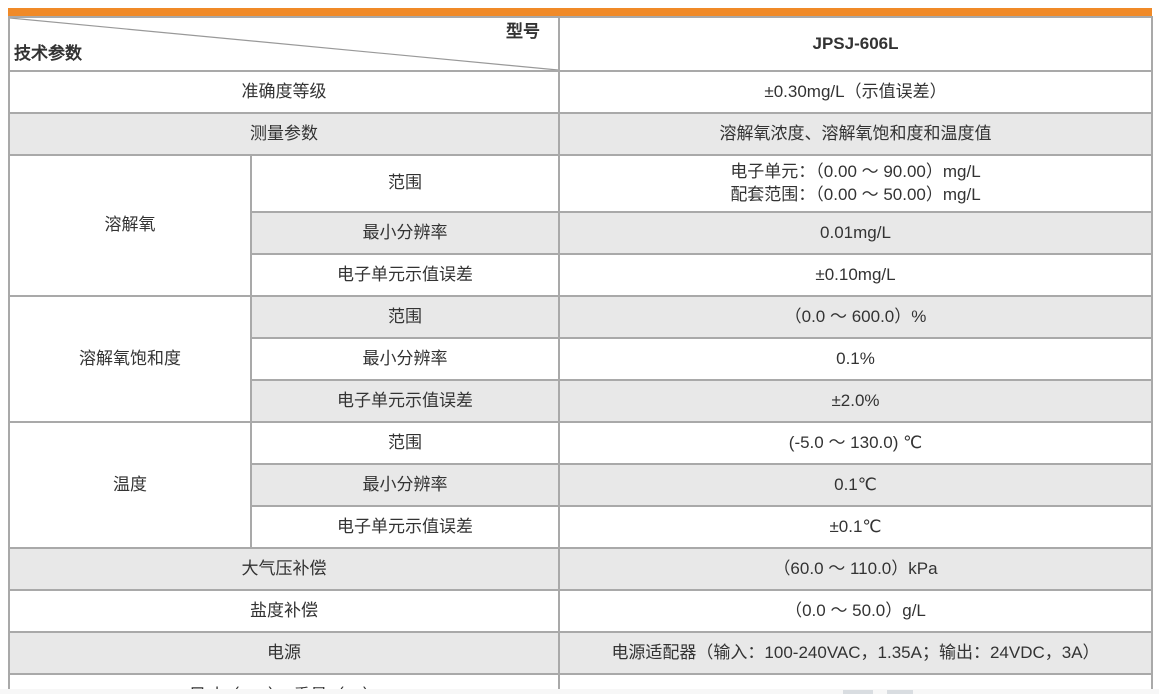 The width and height of the screenshot is (1159, 694). I want to click on measured-params-value: 溶解氧浓度、溶解氧饱和度和温度值, so click(855, 134).